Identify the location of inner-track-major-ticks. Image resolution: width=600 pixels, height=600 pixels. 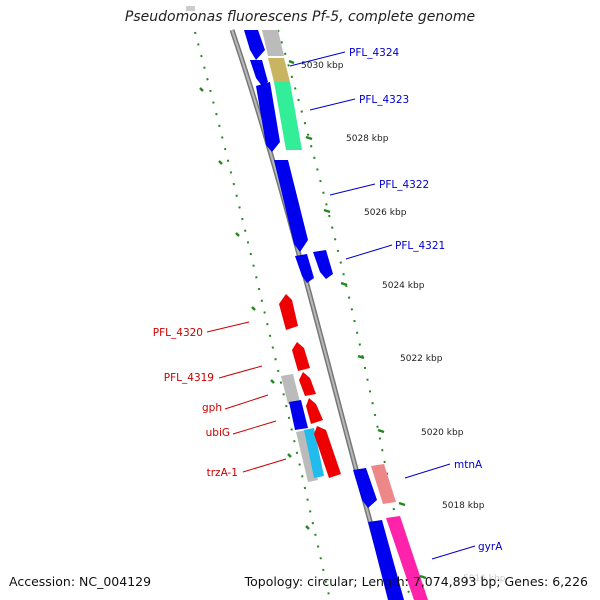
(254, 308).